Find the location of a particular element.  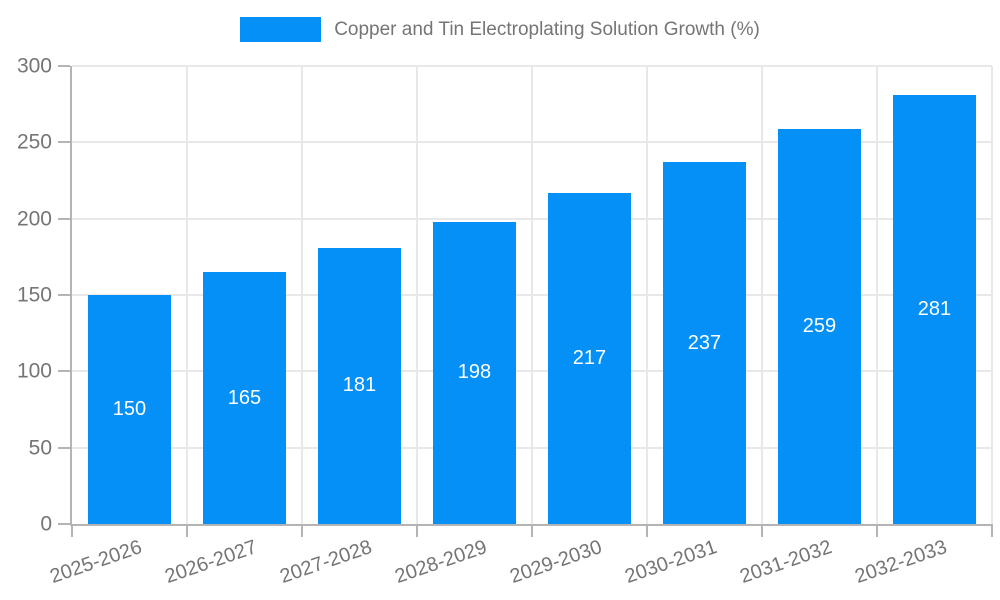

bar: 217 is located at coordinates (589, 358).